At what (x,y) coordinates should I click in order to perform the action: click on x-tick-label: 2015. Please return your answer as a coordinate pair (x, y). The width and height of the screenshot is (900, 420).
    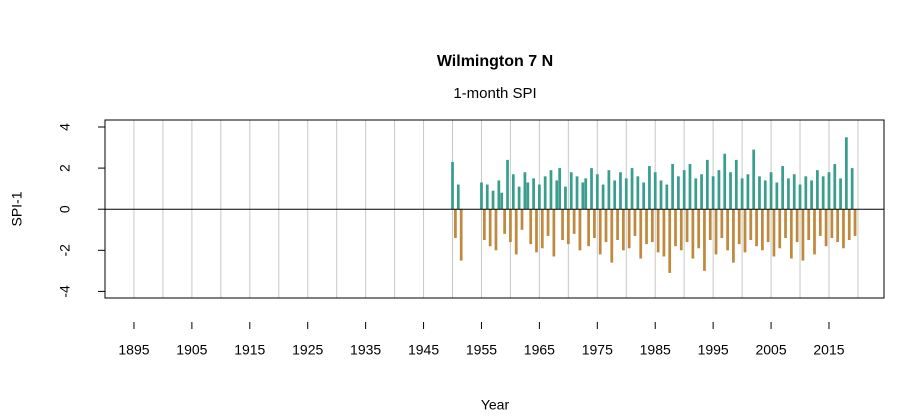
    Looking at the image, I should click on (828, 350).